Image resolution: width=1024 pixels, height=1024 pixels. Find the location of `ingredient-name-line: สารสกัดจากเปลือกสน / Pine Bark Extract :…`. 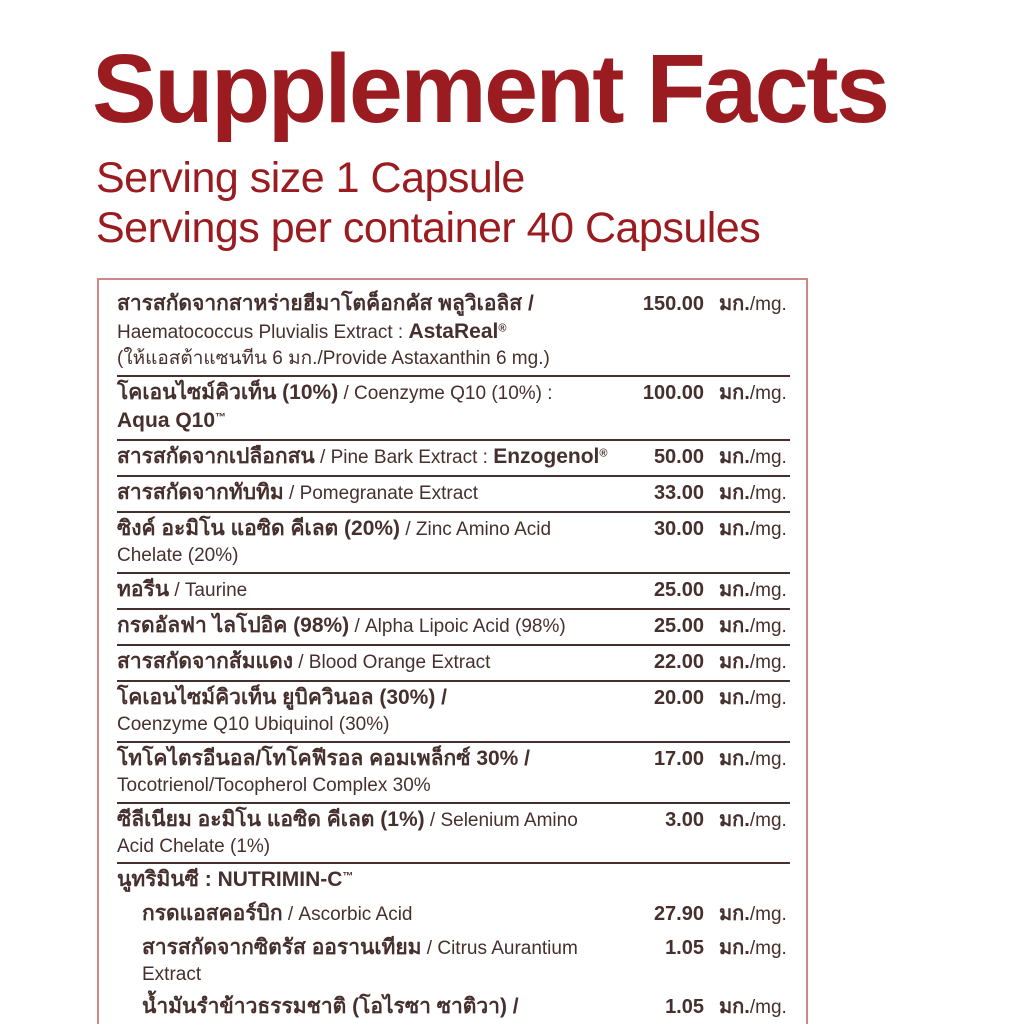

ingredient-name-line: สารสกัดจากเปลือกสน / Pine Bark Extract :… is located at coordinates (363, 457).